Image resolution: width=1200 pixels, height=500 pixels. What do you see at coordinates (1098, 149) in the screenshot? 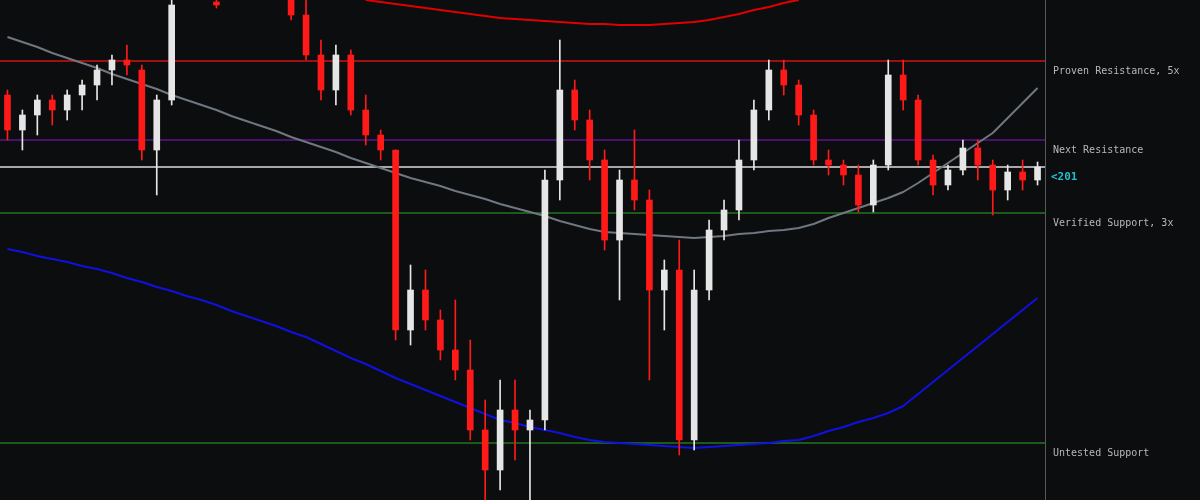
I see `ref-line-label: Next Resistance` at bounding box center [1098, 149].